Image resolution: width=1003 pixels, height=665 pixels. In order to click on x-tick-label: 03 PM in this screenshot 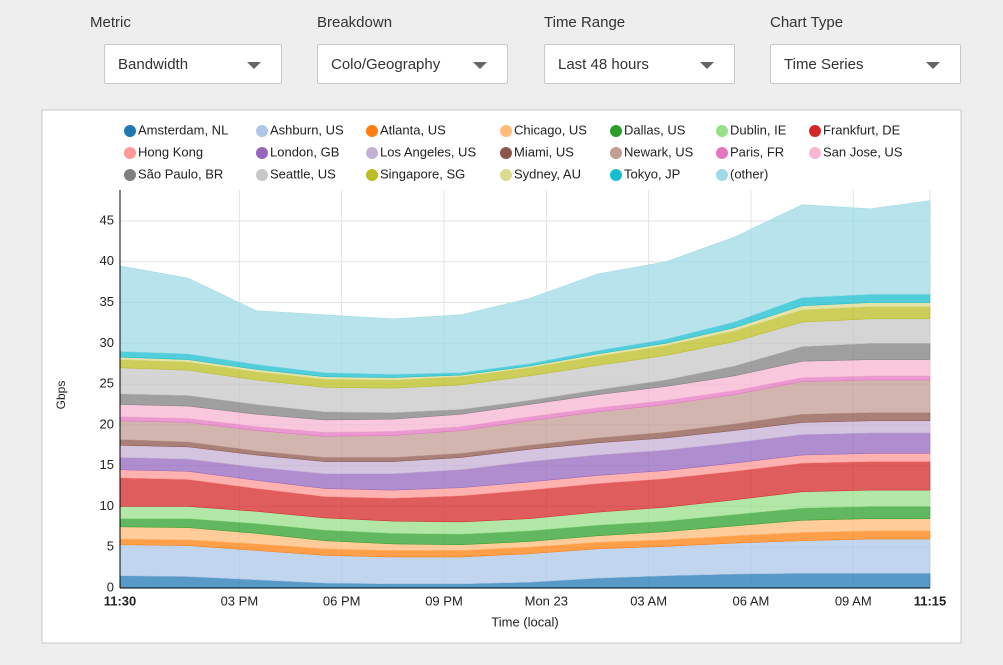, I will do `click(240, 600)`.